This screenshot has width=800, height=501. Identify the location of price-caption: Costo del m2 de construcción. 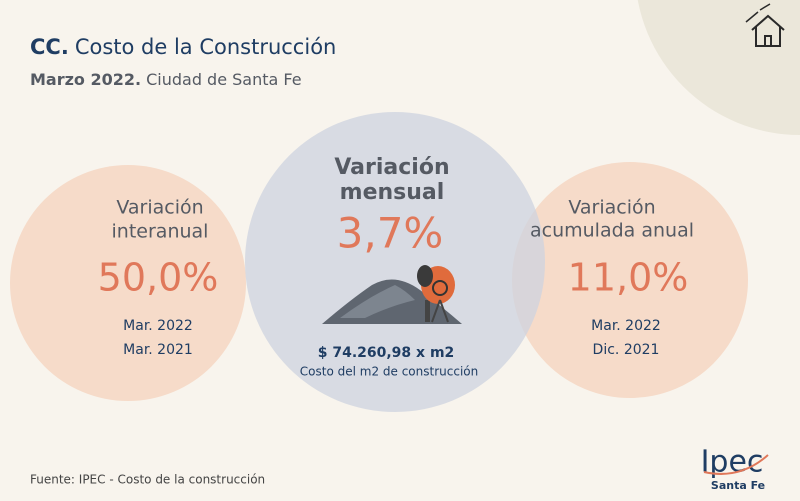
(389, 372).